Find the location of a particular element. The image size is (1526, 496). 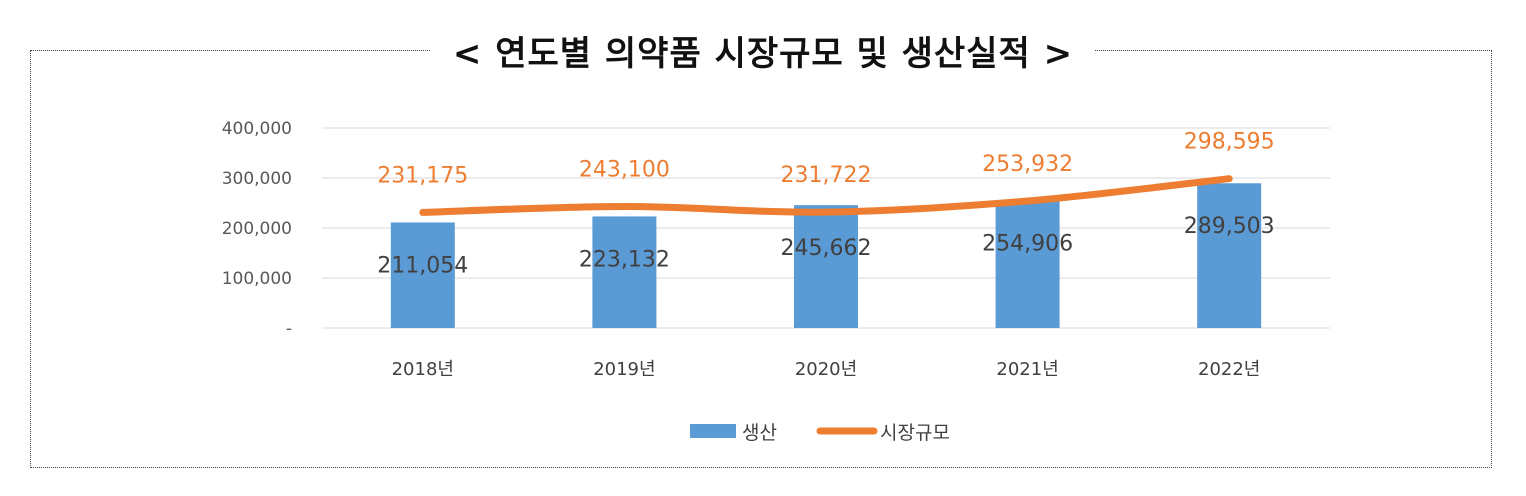

legend-bar-swatch is located at coordinates (713, 431).